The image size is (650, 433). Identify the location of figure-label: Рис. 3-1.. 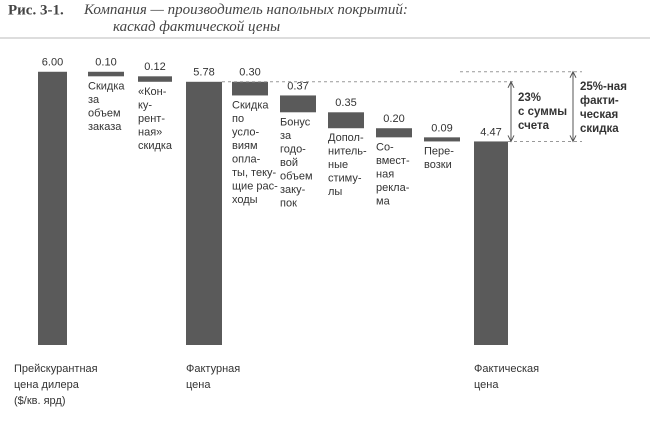
(36, 10).